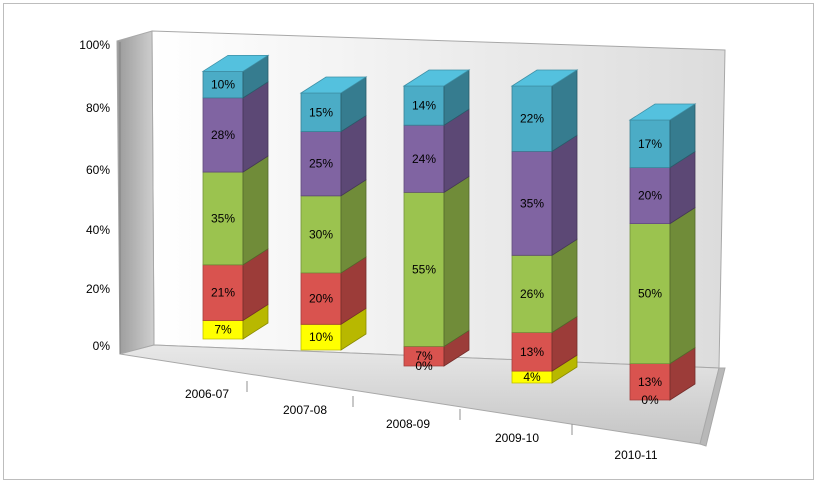 This screenshot has height=485, width=819. What do you see at coordinates (532, 119) in the screenshot?
I see `data-label: 22%` at bounding box center [532, 119].